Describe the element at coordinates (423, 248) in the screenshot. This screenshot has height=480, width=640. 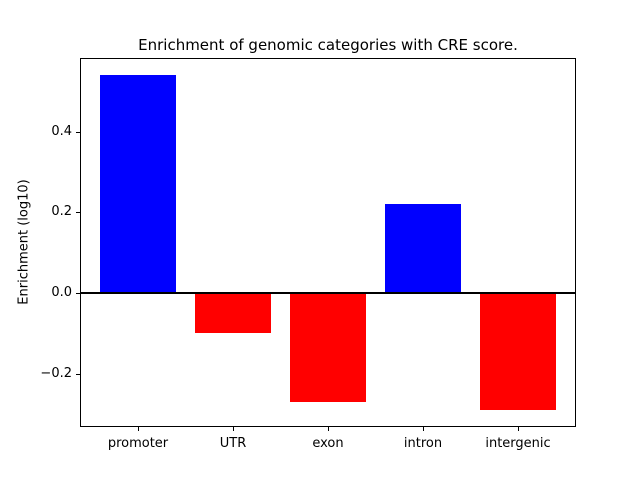
I see `bar-intron` at that location.